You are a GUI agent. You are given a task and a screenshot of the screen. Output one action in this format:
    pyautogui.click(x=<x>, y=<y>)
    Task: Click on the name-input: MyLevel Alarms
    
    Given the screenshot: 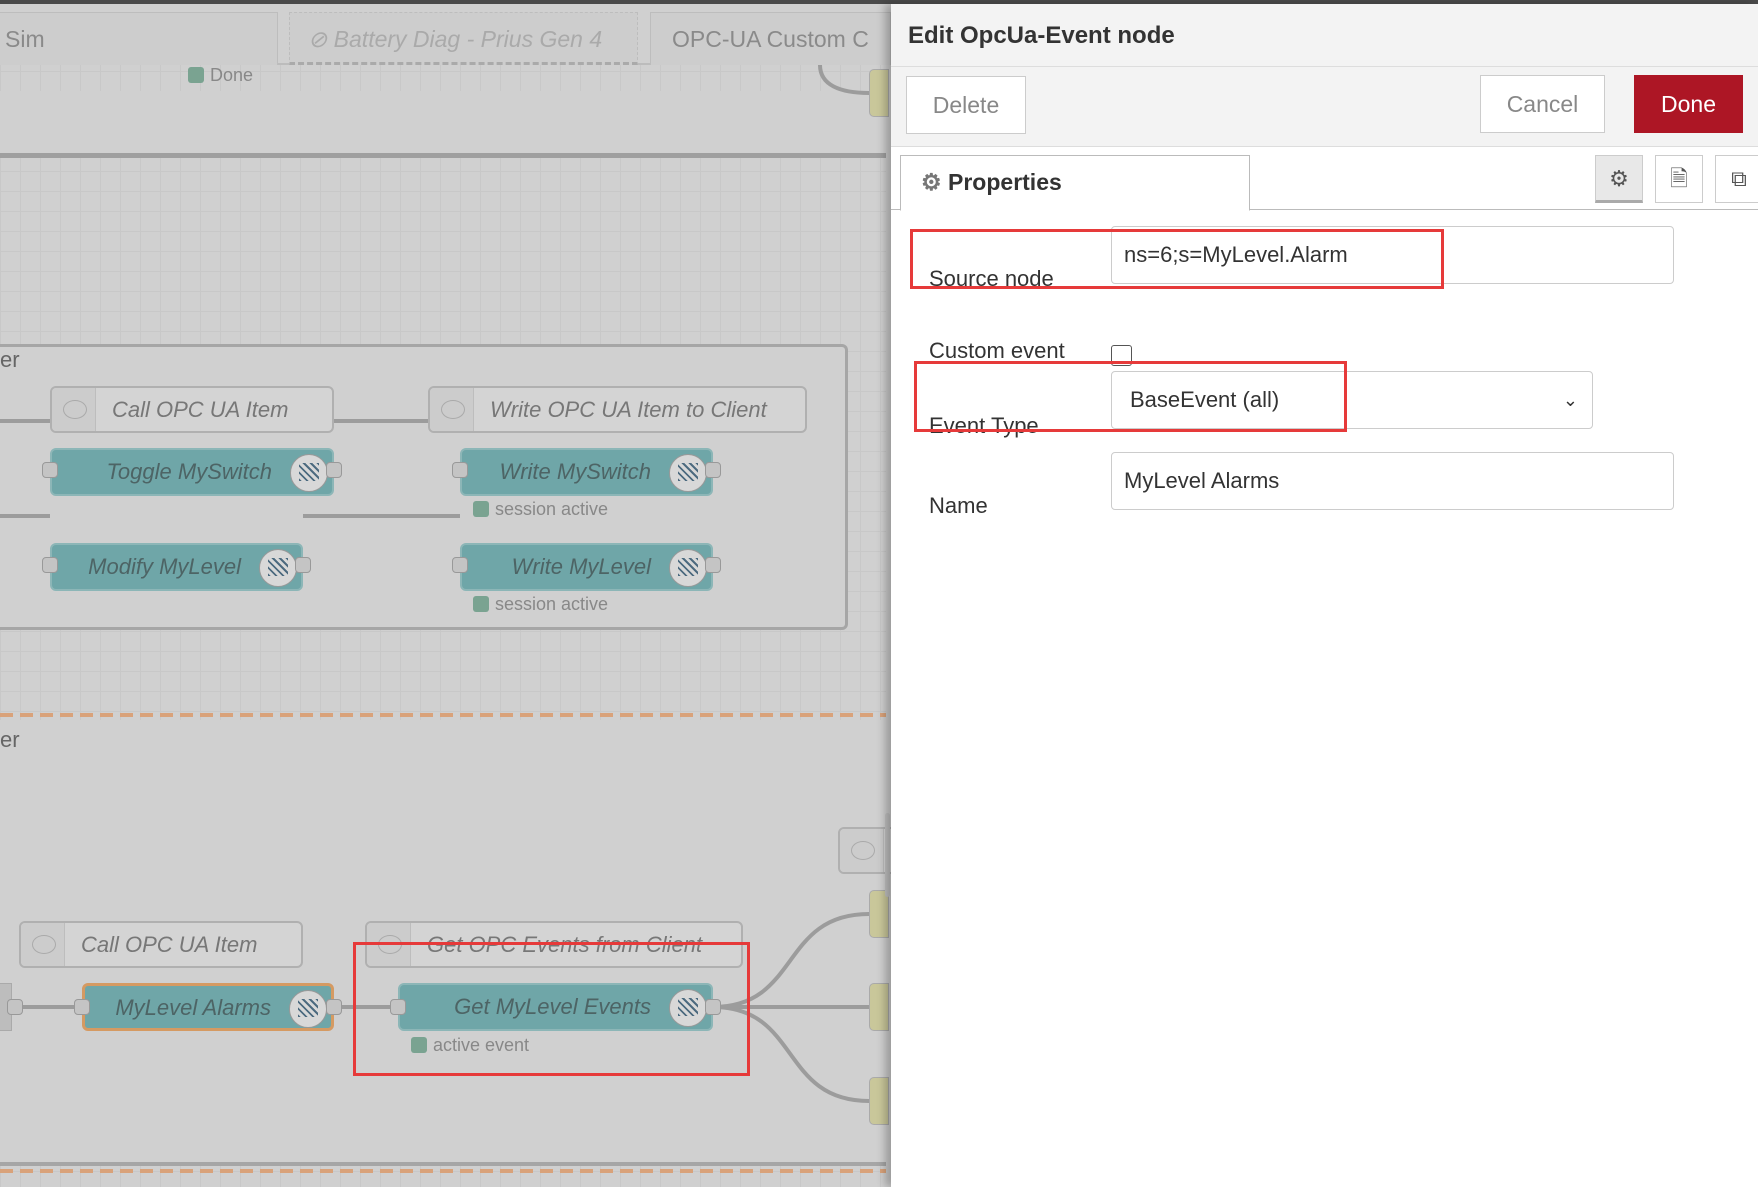 What is the action you would take?
    pyautogui.click(x=1392, y=481)
    